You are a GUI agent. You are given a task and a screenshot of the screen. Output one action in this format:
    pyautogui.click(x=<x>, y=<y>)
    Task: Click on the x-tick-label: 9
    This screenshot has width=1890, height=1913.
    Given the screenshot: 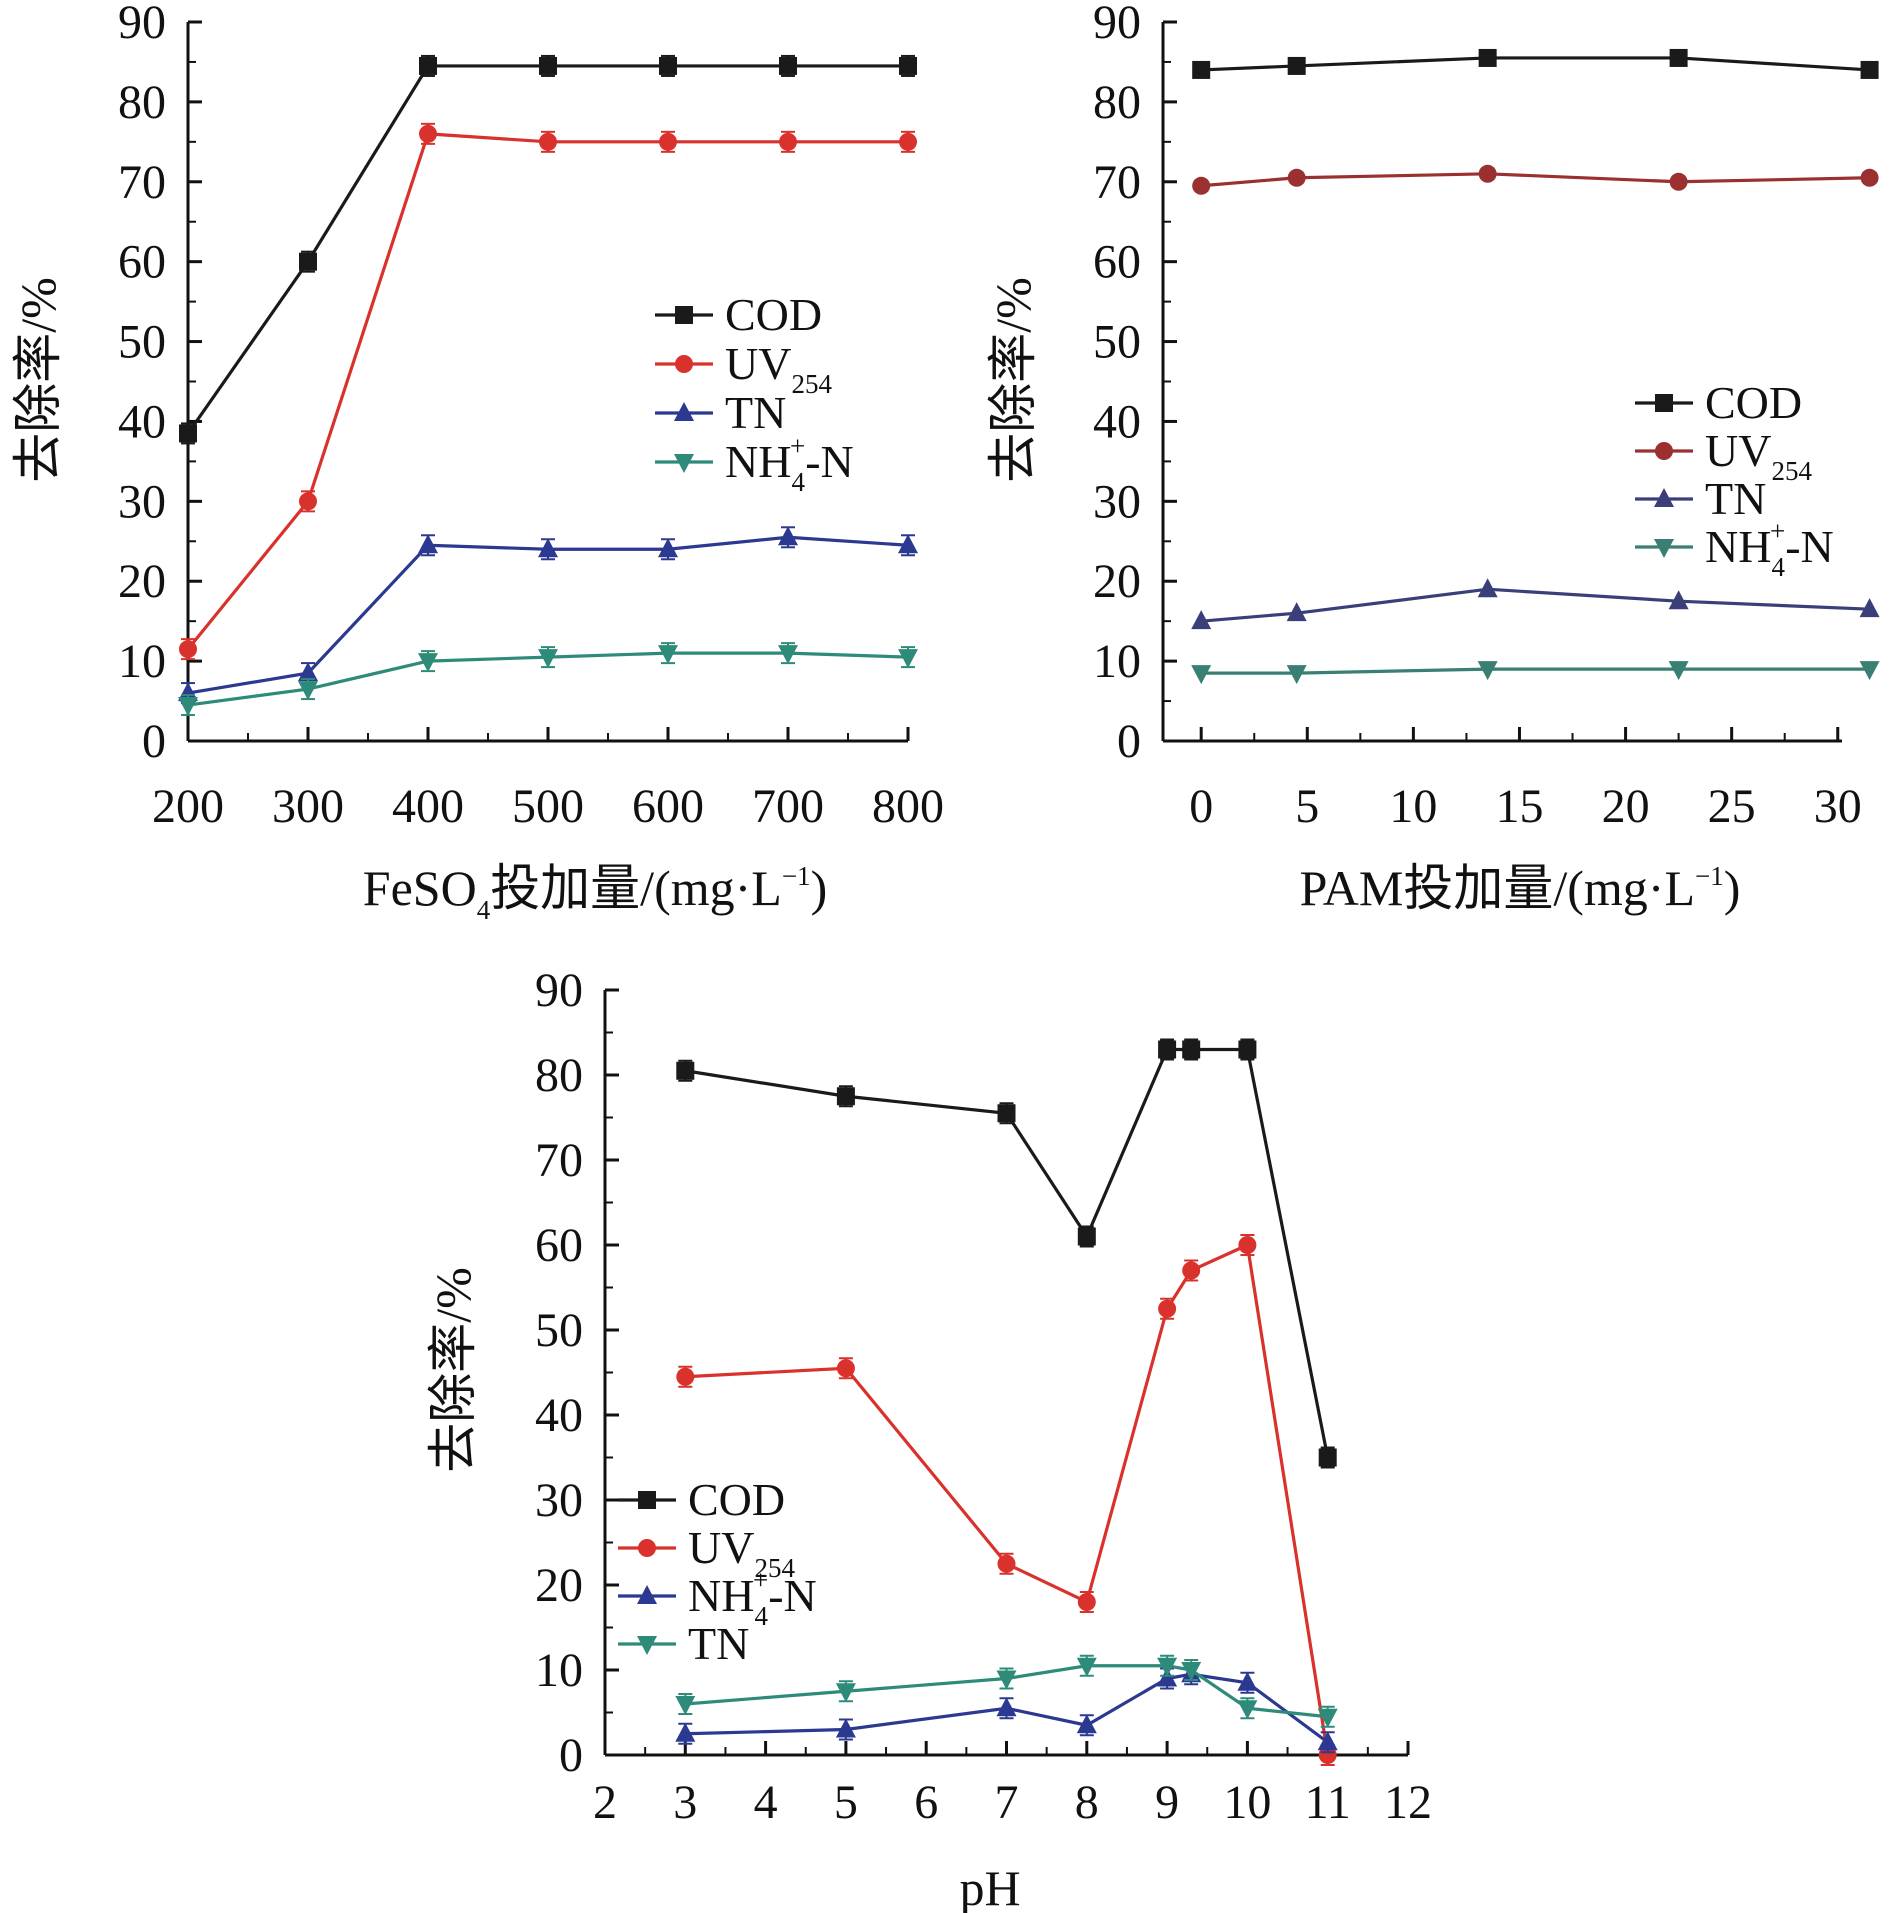 What is the action you would take?
    pyautogui.click(x=1167, y=1802)
    